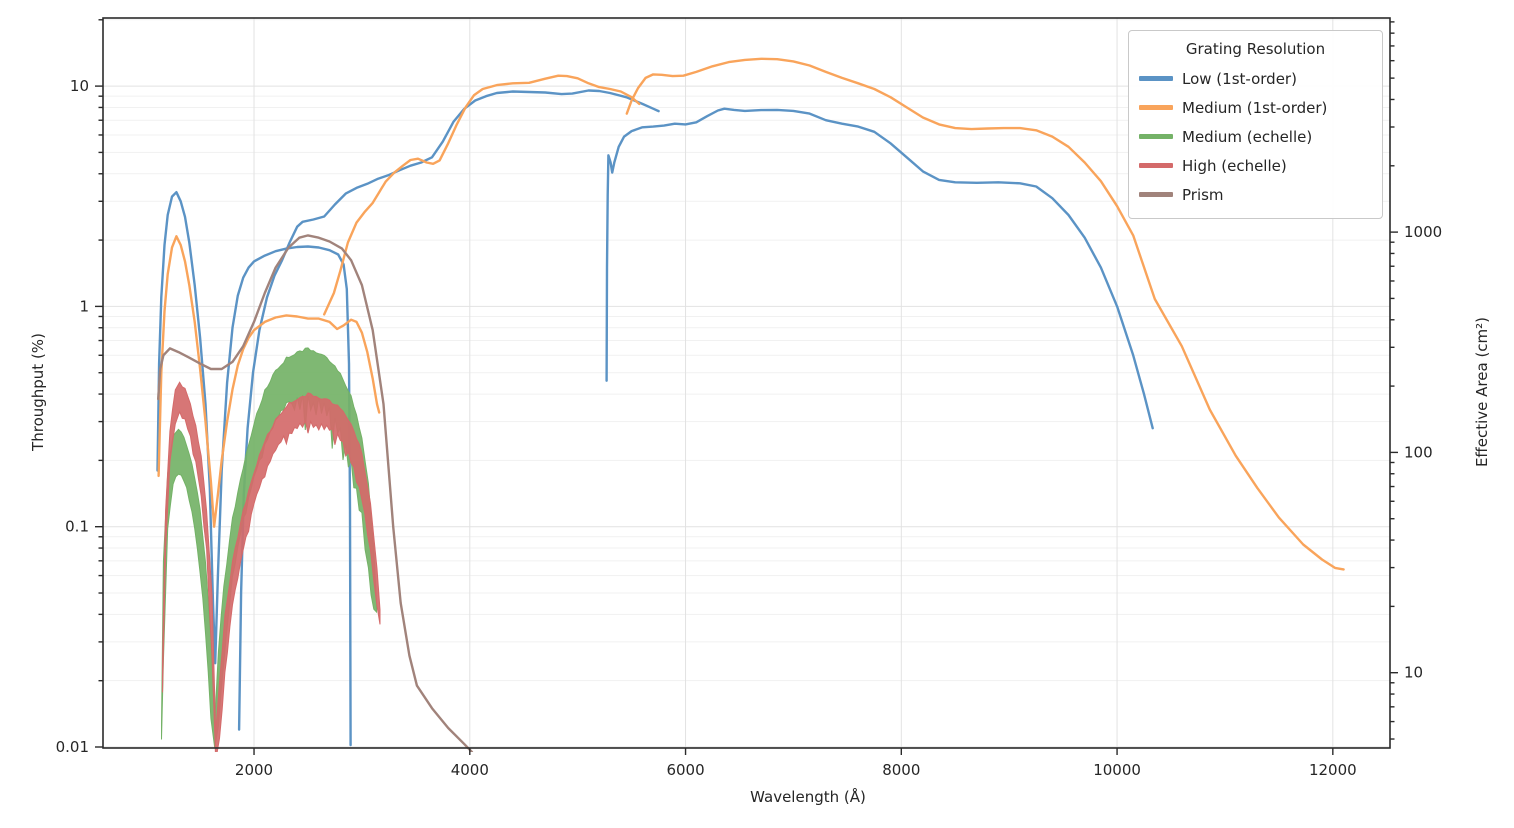 The image size is (1514, 828). Describe the element at coordinates (1255, 49) in the screenshot. I see `legend-title: Grating Resolution` at that location.